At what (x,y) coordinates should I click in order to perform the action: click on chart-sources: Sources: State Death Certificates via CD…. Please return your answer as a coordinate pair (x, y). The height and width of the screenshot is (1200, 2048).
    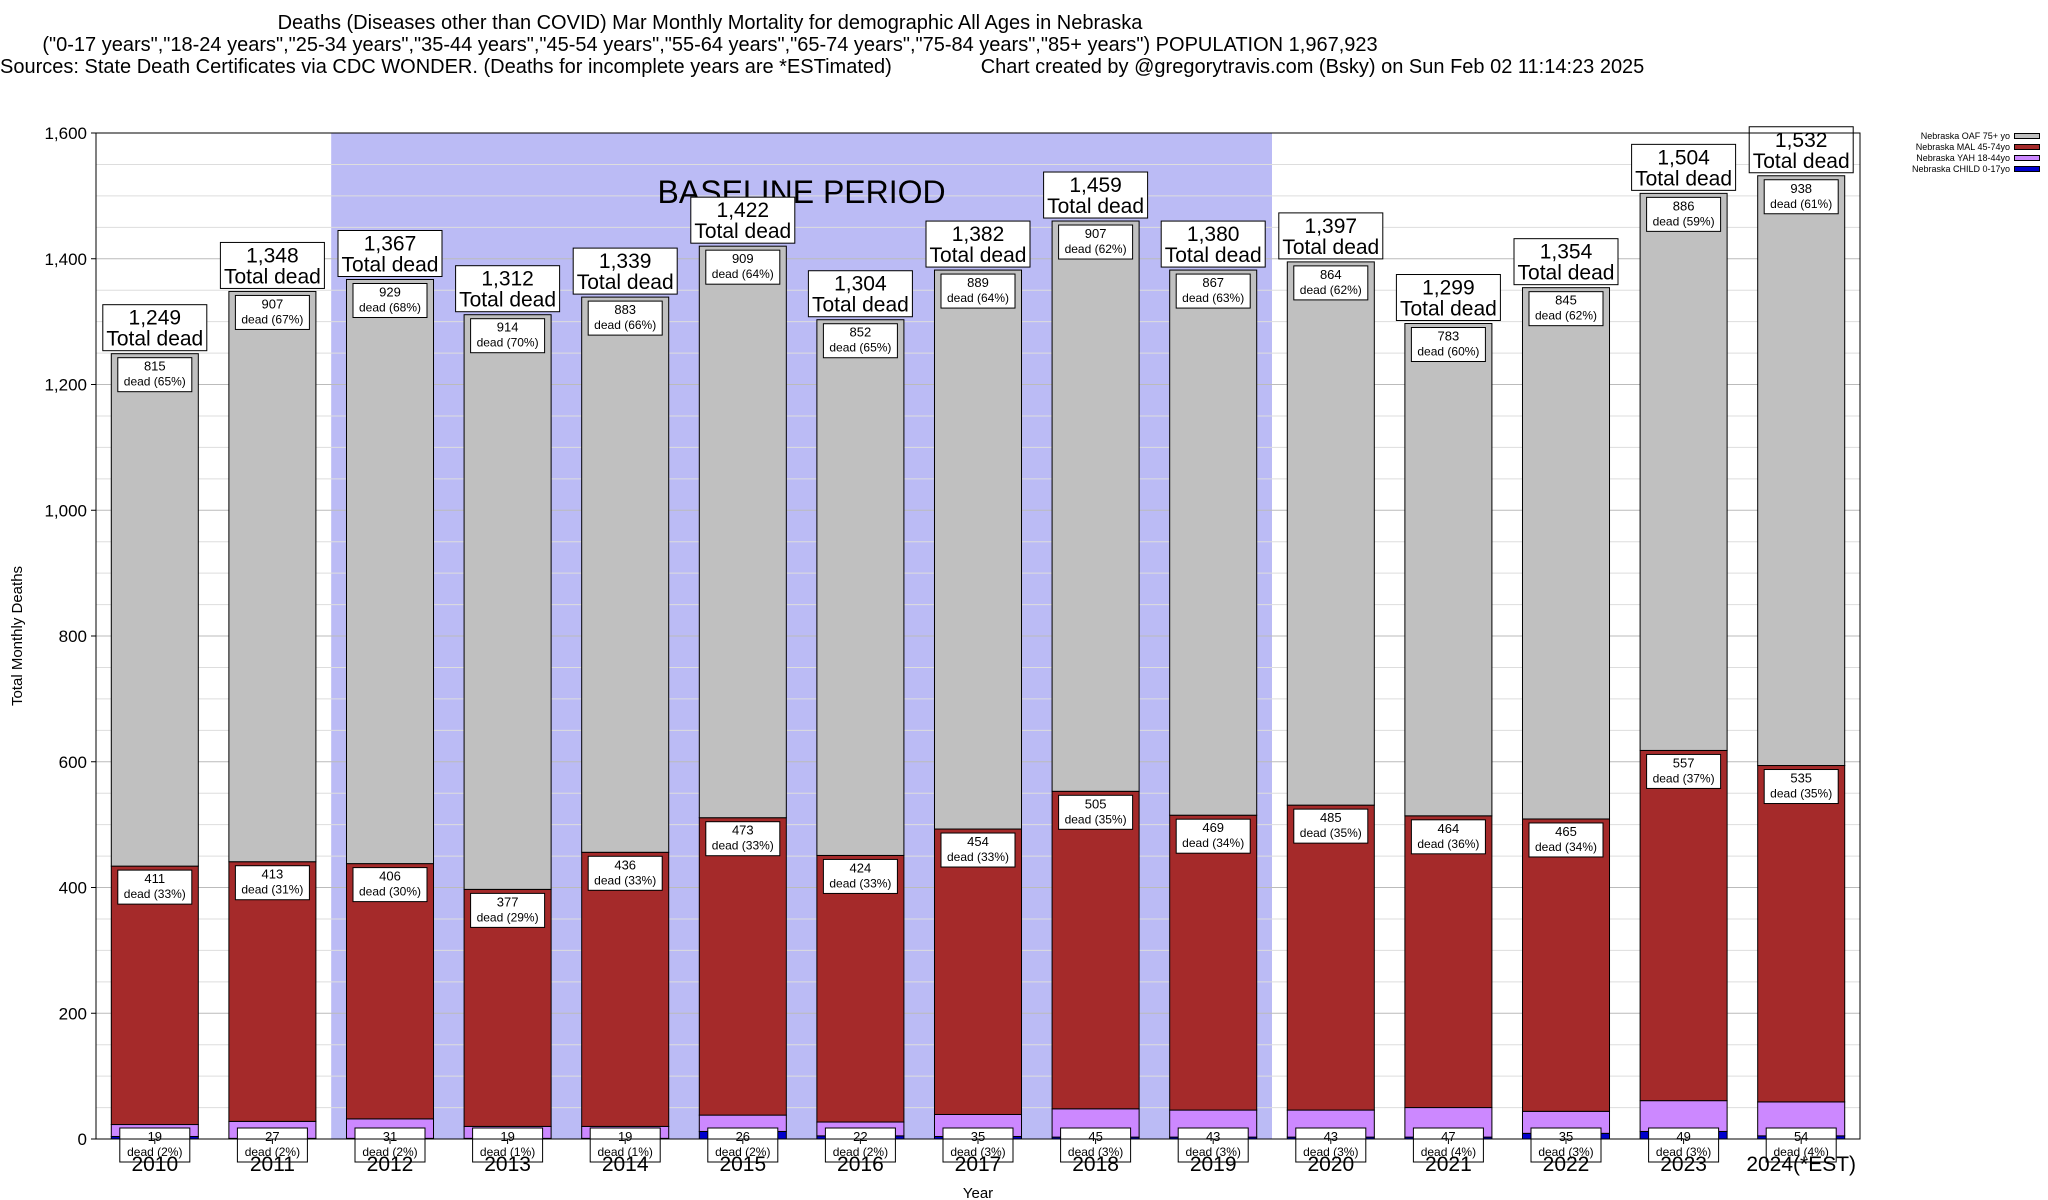
    Looking at the image, I should click on (446, 67).